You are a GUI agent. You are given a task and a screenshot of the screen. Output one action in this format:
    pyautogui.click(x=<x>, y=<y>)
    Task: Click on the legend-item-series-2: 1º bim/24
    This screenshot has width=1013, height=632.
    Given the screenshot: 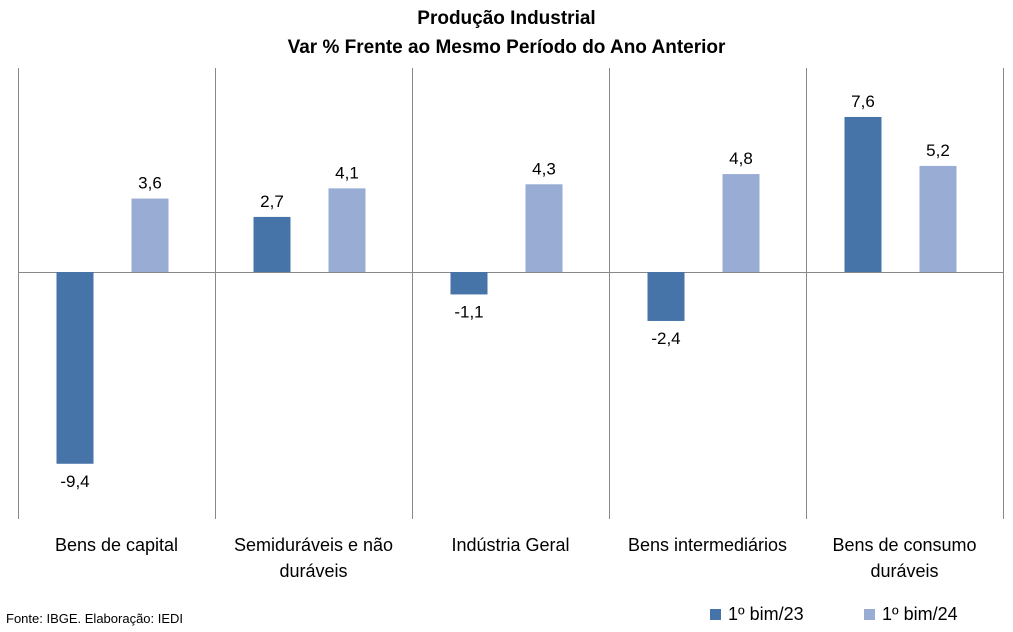 What is the action you would take?
    pyautogui.click(x=911, y=614)
    